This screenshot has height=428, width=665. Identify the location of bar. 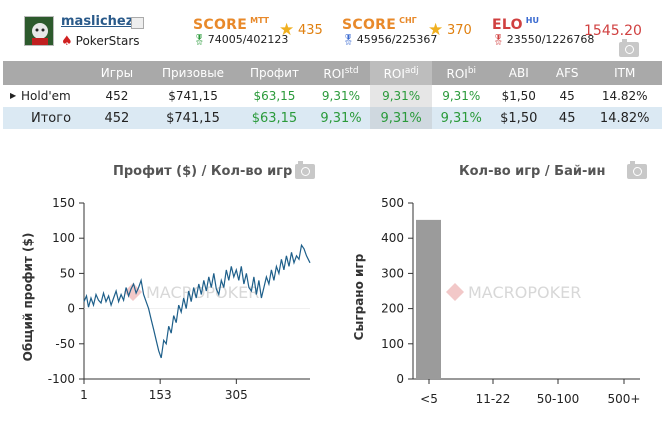
(428, 299).